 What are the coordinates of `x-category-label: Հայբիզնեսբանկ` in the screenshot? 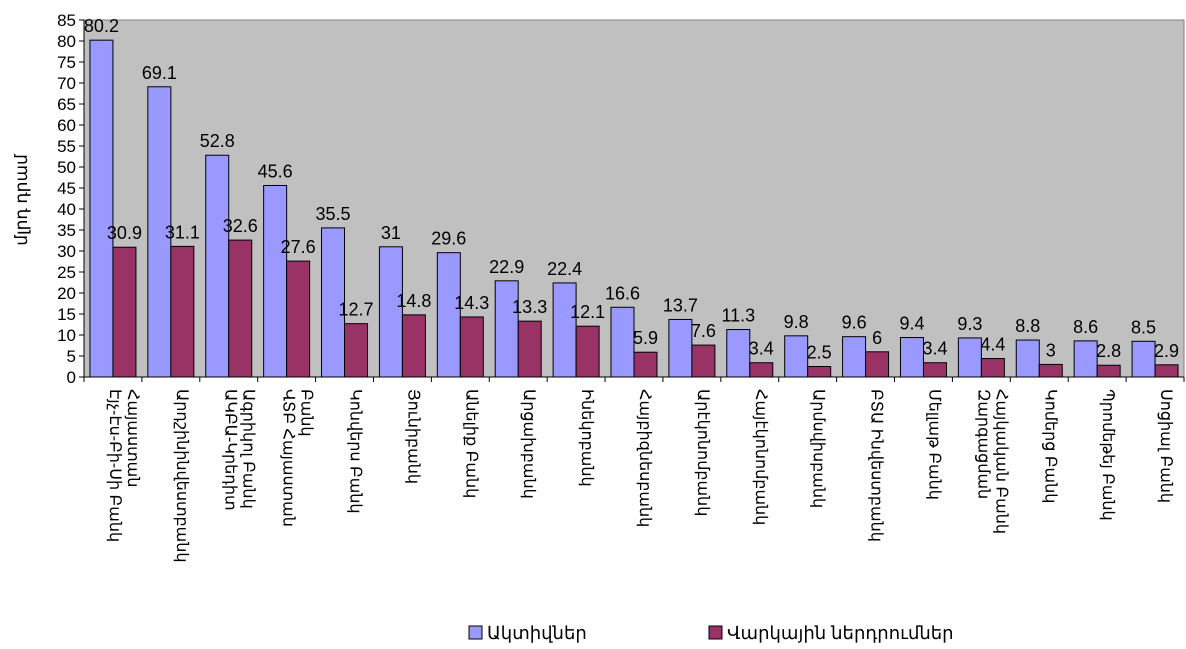 It's located at (644, 458).